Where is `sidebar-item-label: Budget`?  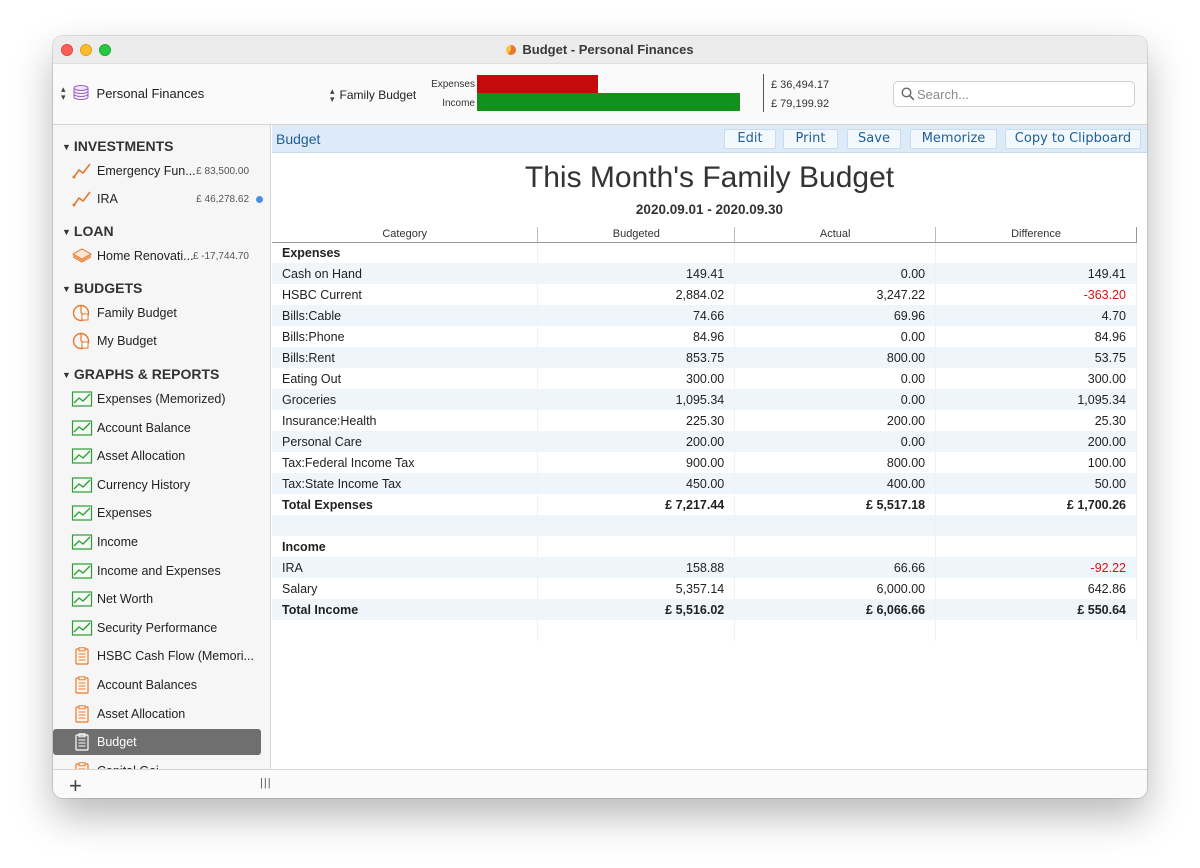
sidebar-item-label: Budget is located at coordinates (117, 742).